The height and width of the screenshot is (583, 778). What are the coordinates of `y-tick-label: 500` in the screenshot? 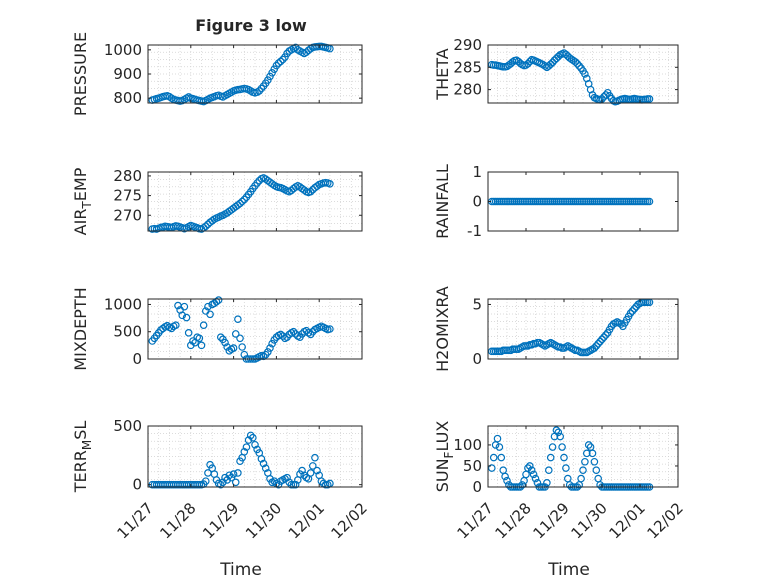 It's located at (127, 426).